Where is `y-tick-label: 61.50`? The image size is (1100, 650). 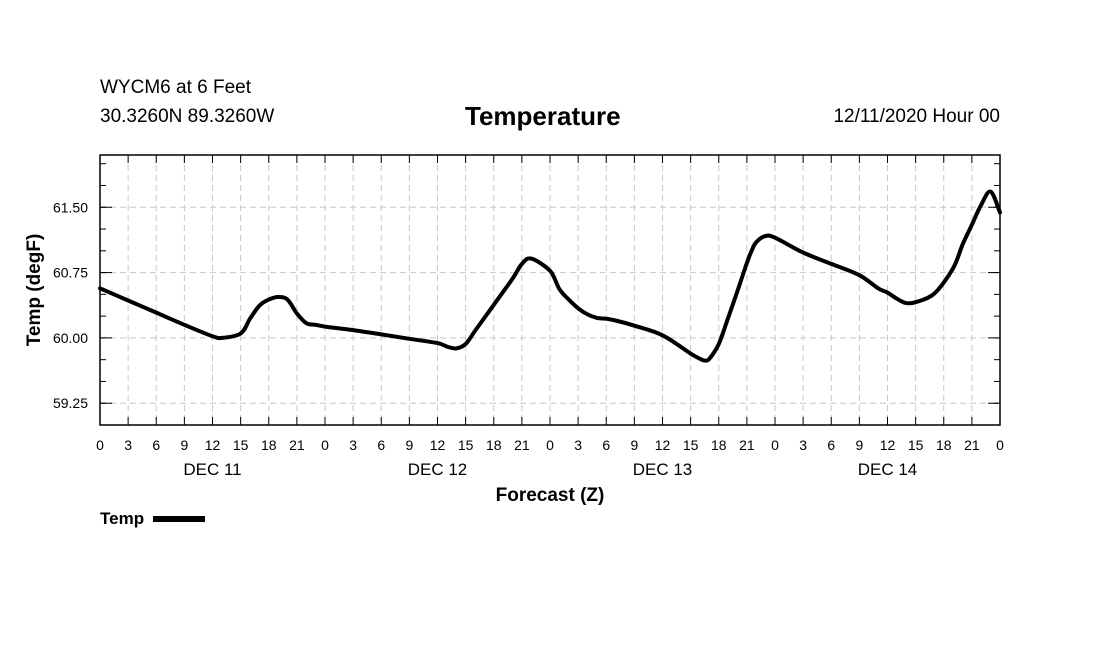
y-tick-label: 61.50 is located at coordinates (70, 207).